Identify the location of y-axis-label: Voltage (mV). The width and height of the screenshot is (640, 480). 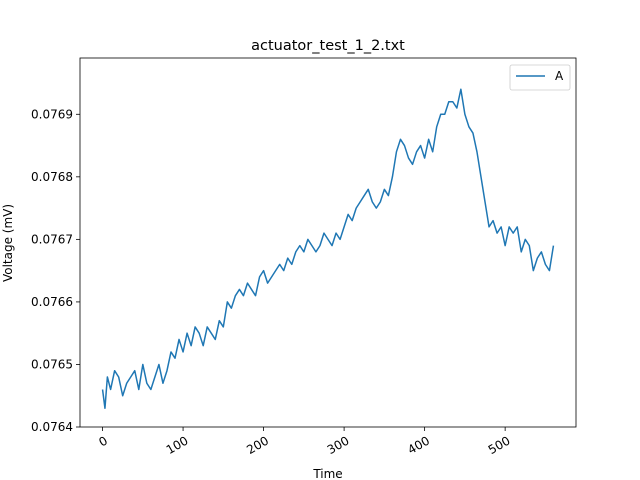
(8, 243).